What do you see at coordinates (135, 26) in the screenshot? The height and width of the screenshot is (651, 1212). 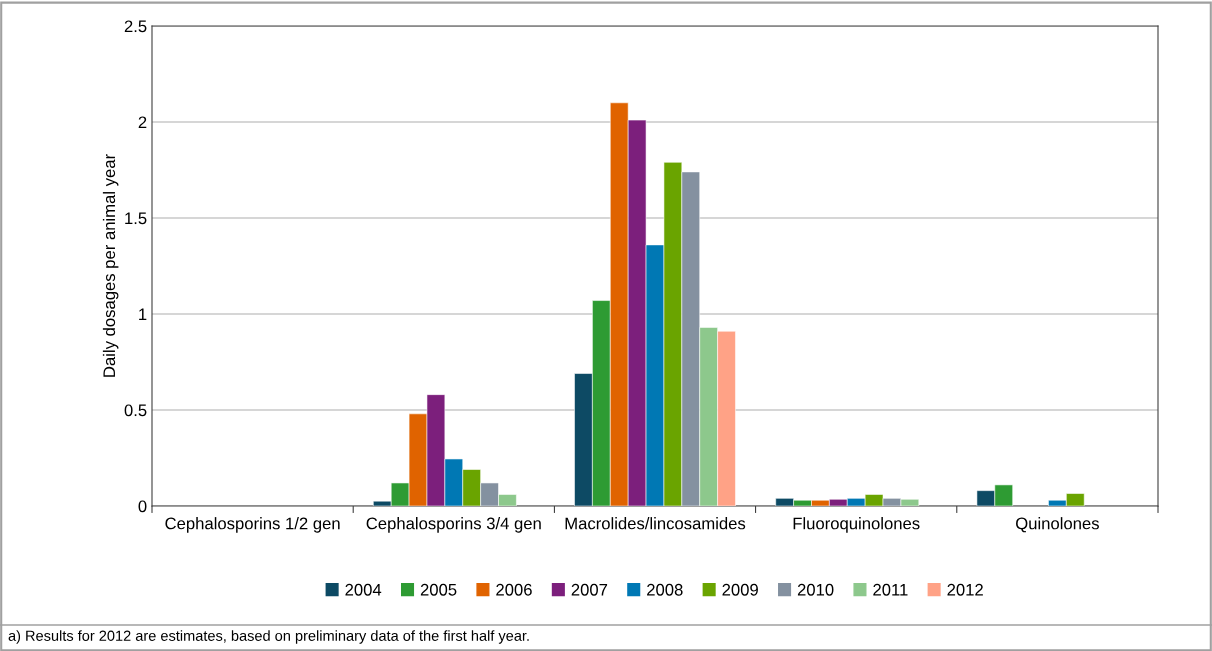 I see `y-tick-label: 2.5` at bounding box center [135, 26].